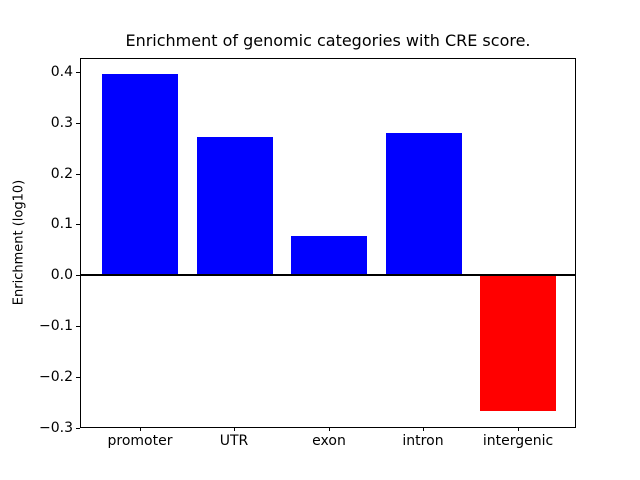 The width and height of the screenshot is (640, 480). What do you see at coordinates (61, 123) in the screenshot?
I see `y-tick-label: 0.3` at bounding box center [61, 123].